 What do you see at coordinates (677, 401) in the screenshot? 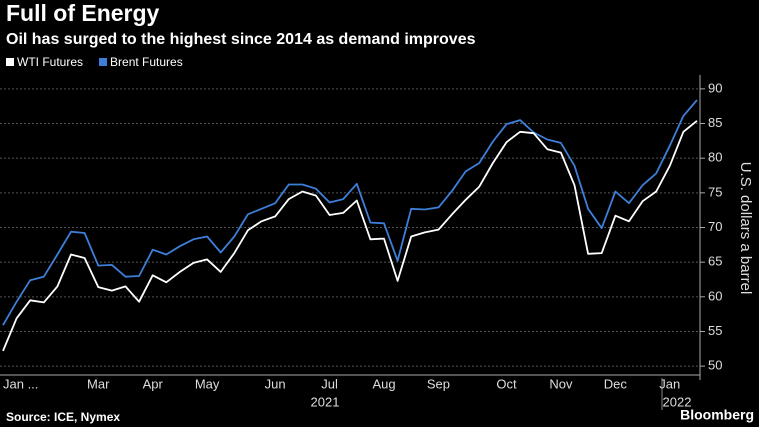
I see `year-label: 2022` at bounding box center [677, 401].